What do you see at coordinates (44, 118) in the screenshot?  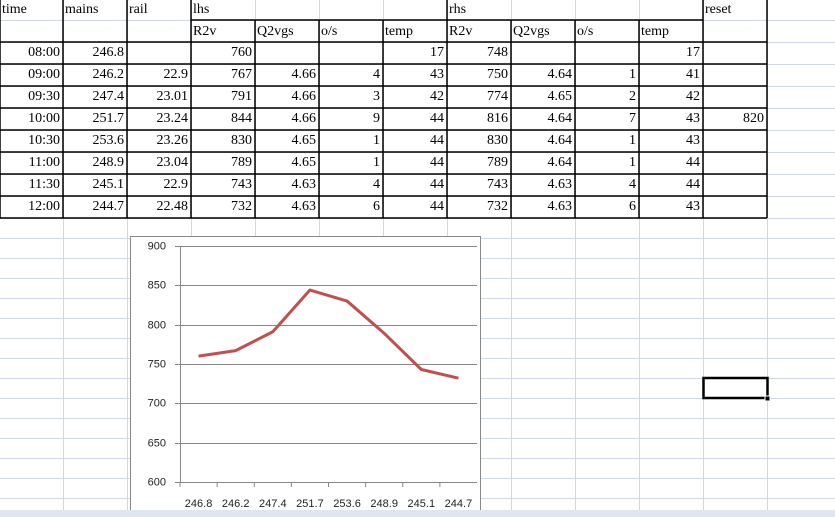 I see `cell-value: 10:00` at bounding box center [44, 118].